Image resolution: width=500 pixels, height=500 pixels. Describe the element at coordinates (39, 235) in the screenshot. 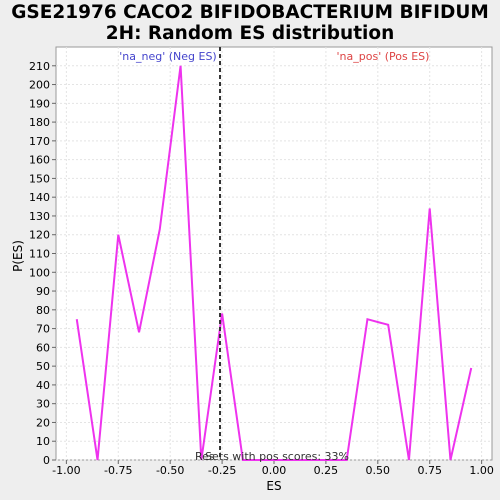

I see `y-tick-label: 120` at that location.